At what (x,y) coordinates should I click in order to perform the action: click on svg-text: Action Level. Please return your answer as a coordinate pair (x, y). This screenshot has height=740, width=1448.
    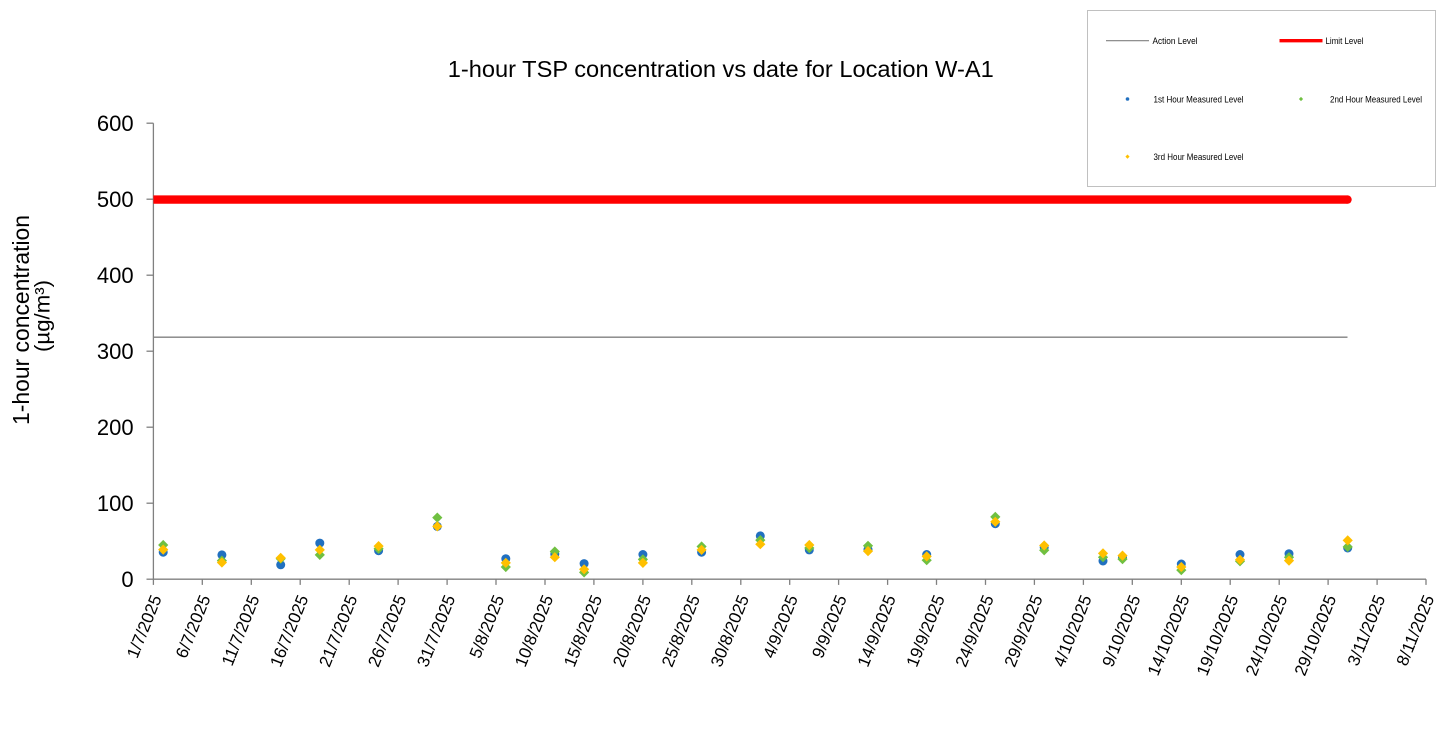
    Looking at the image, I should click on (1175, 41).